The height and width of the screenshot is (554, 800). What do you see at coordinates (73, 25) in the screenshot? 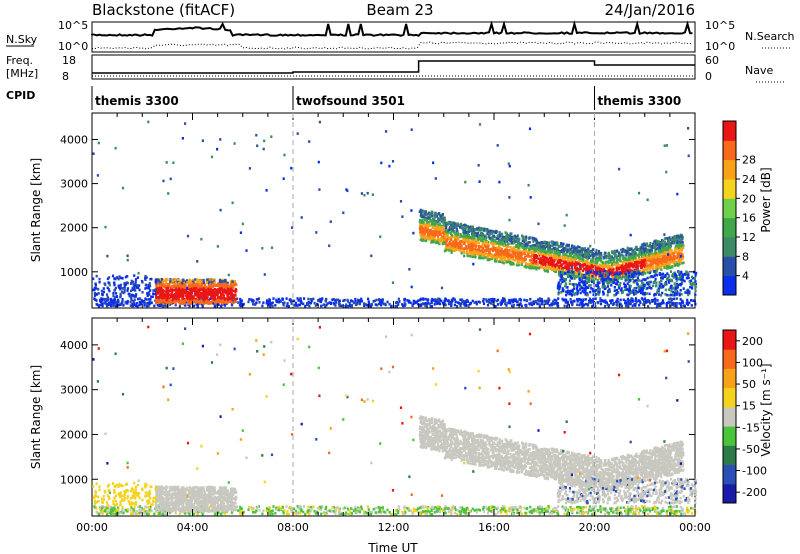
I see `nsky-tick-high: 10^5` at bounding box center [73, 25].